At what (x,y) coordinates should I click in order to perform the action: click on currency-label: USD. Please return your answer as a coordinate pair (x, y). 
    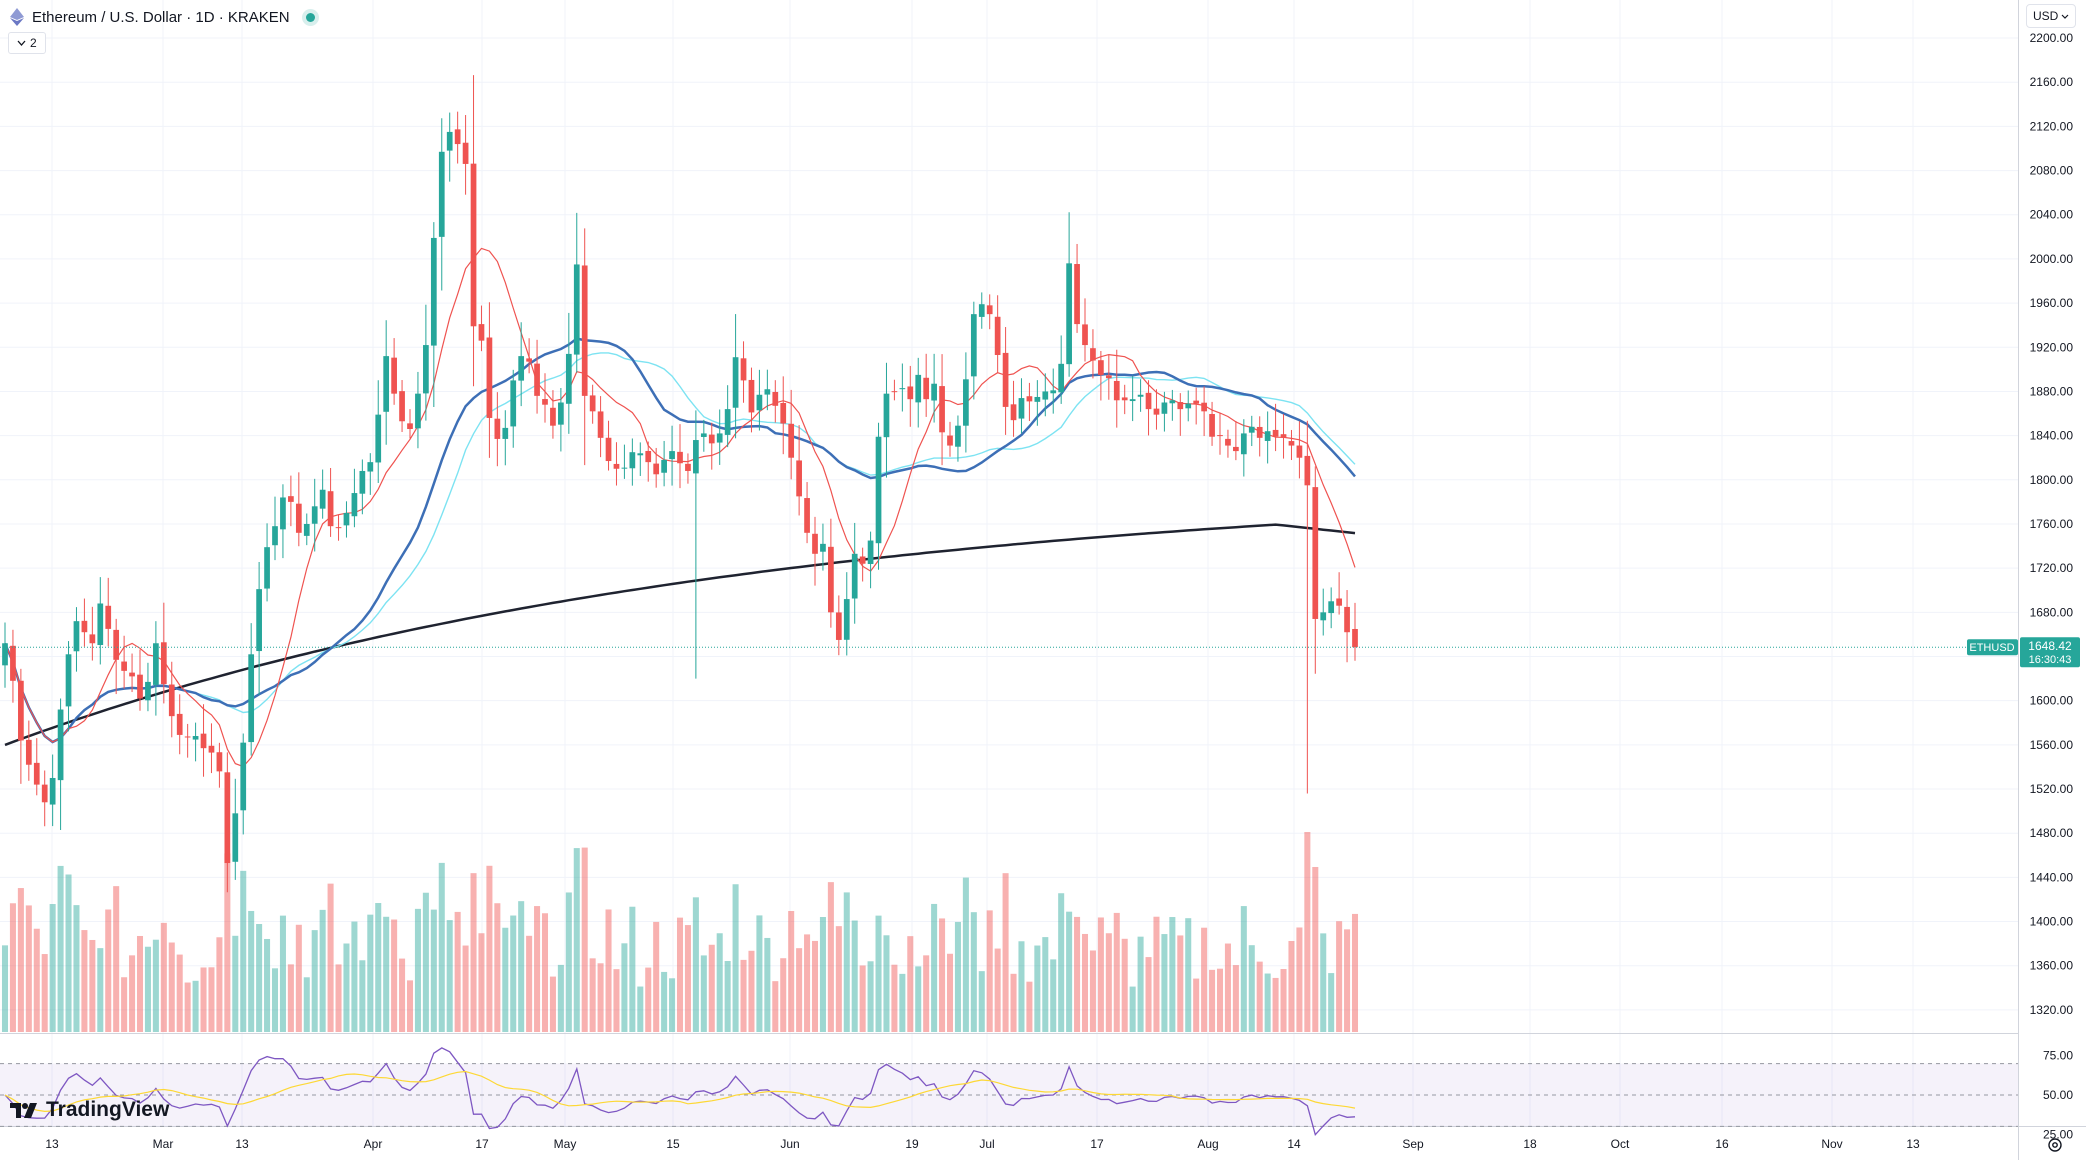
    Looking at the image, I should click on (2046, 16).